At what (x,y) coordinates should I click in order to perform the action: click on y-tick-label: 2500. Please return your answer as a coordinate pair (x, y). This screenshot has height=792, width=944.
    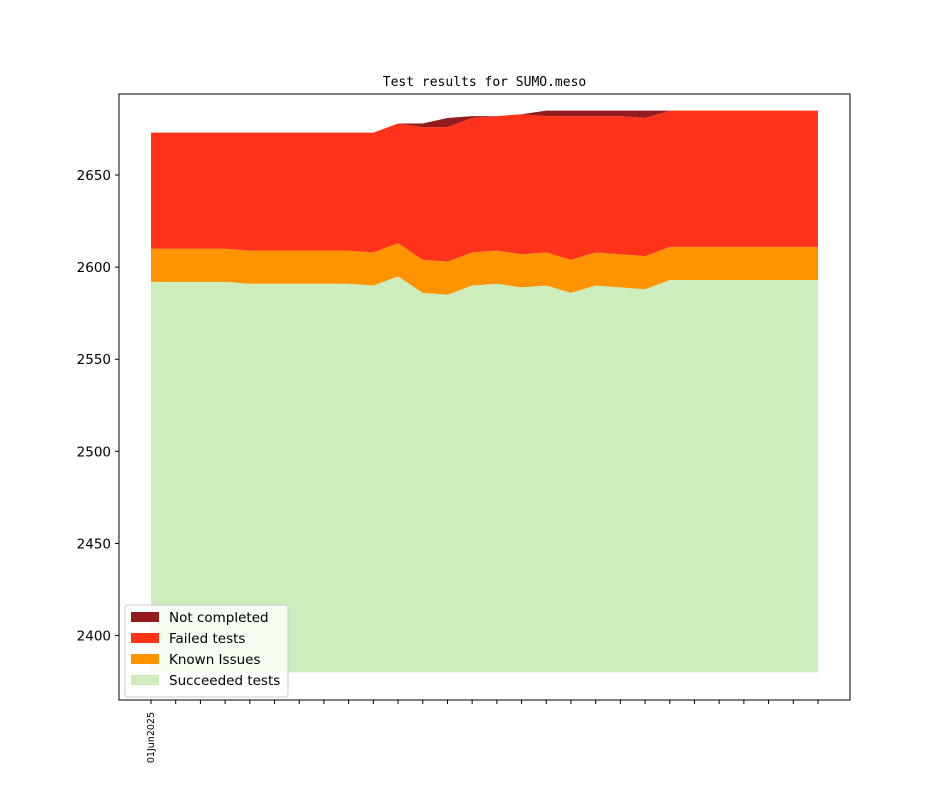
    Looking at the image, I should click on (94, 452).